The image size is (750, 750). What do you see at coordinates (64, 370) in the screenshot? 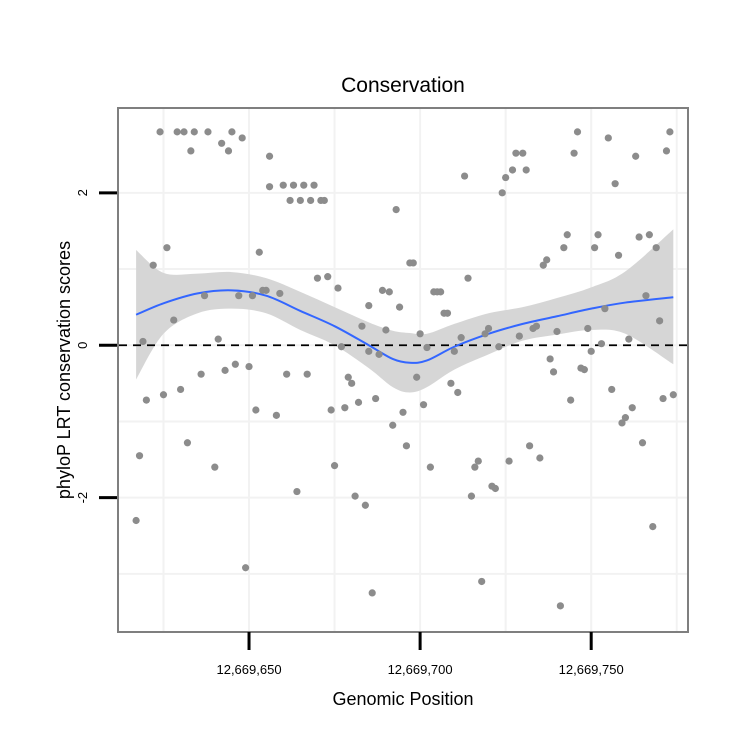
I see `y-axis-title: phyloP LRT conservation scores` at bounding box center [64, 370].